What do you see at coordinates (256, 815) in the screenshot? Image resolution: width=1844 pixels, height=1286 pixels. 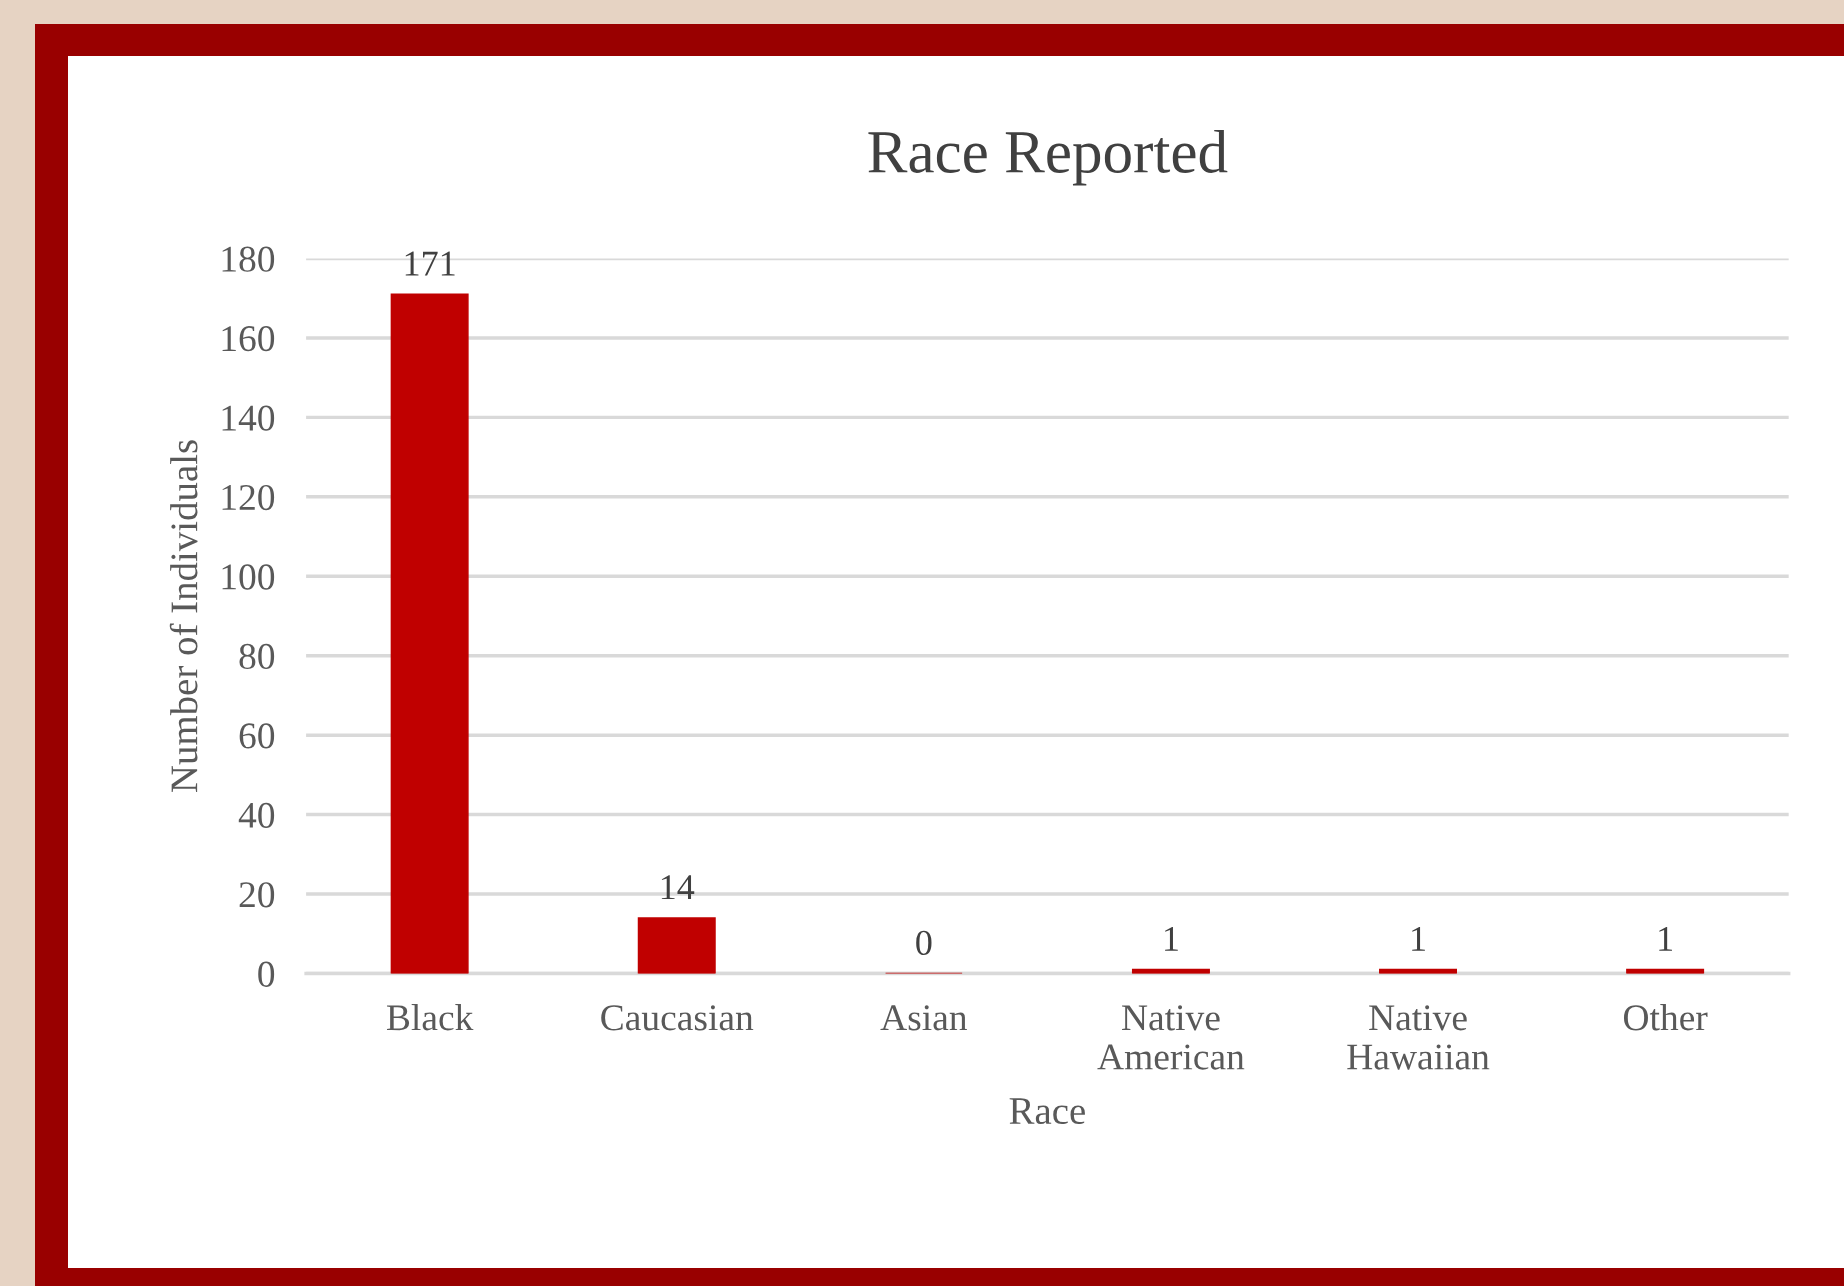 I see `y-tick-label: 40` at bounding box center [256, 815].